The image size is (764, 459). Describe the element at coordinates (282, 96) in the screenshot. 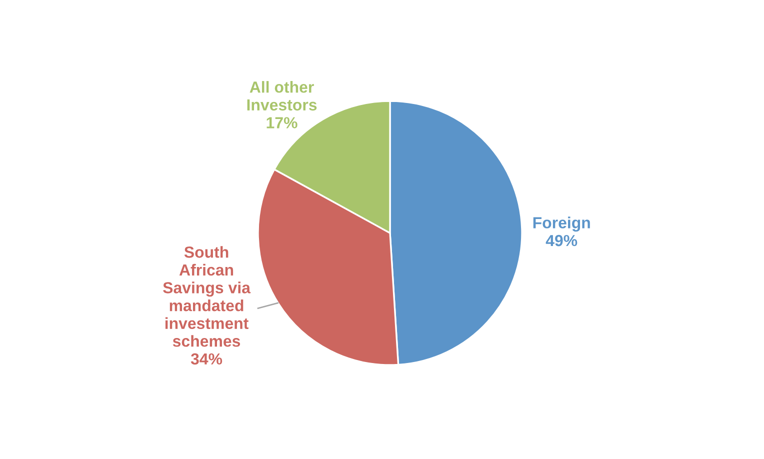

I see `slice-label: All other Investors` at that location.